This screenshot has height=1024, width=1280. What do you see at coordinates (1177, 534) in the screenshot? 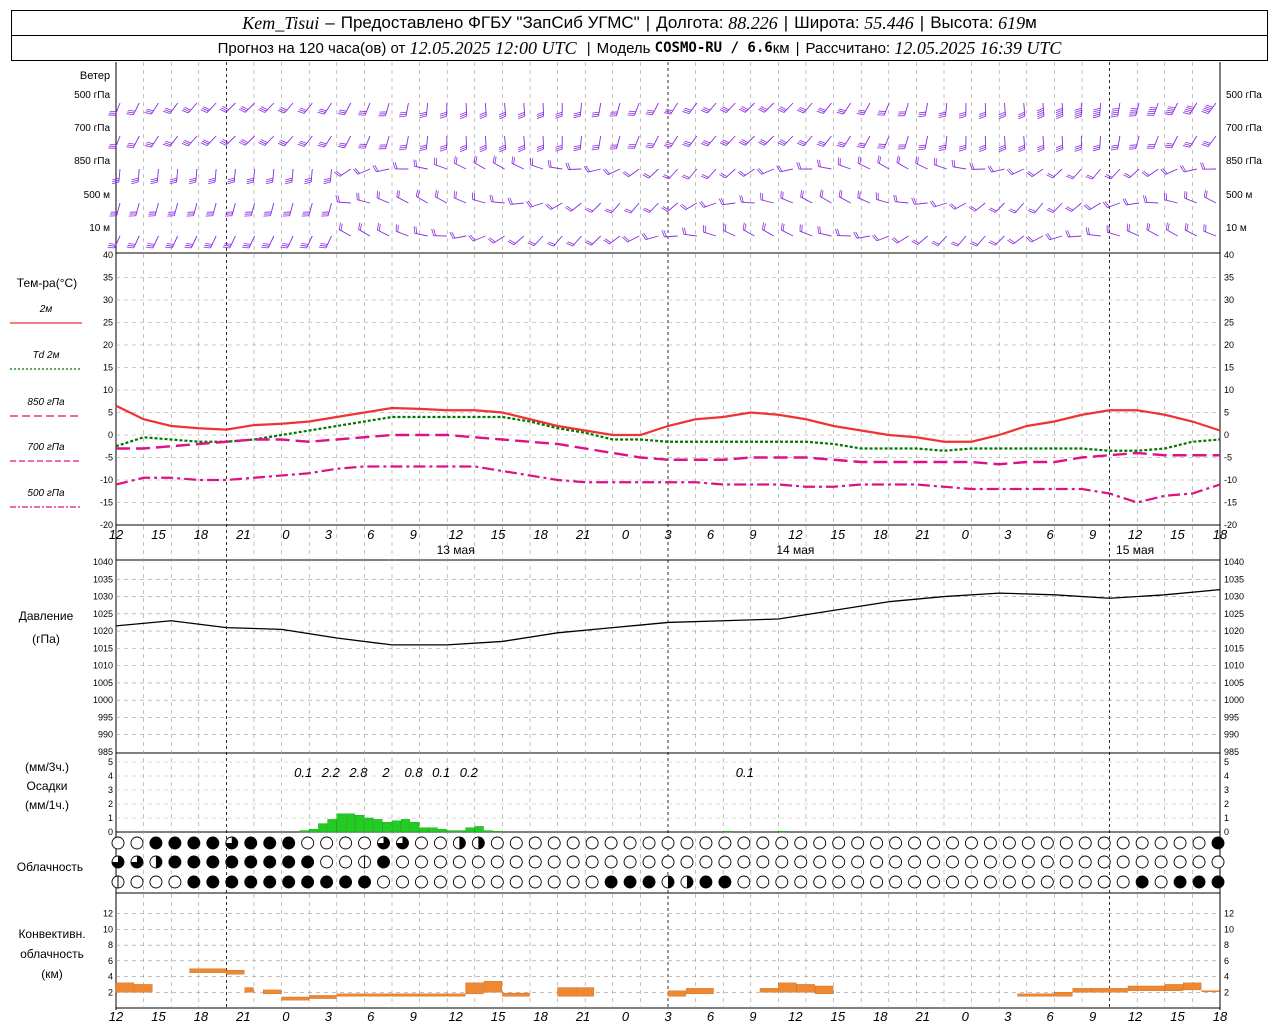
I see `hour-label-top: 15` at bounding box center [1177, 534].